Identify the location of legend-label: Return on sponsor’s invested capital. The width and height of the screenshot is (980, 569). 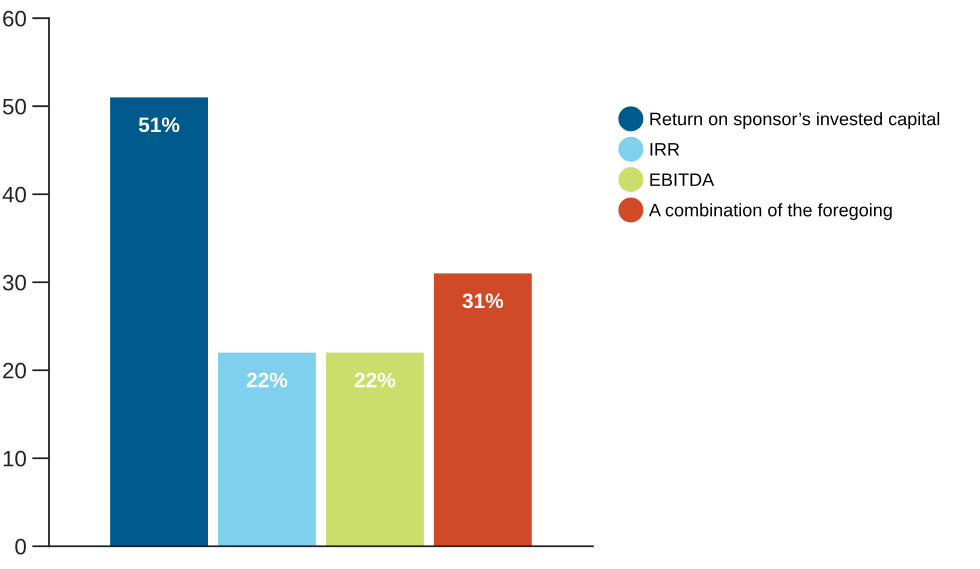
(795, 120).